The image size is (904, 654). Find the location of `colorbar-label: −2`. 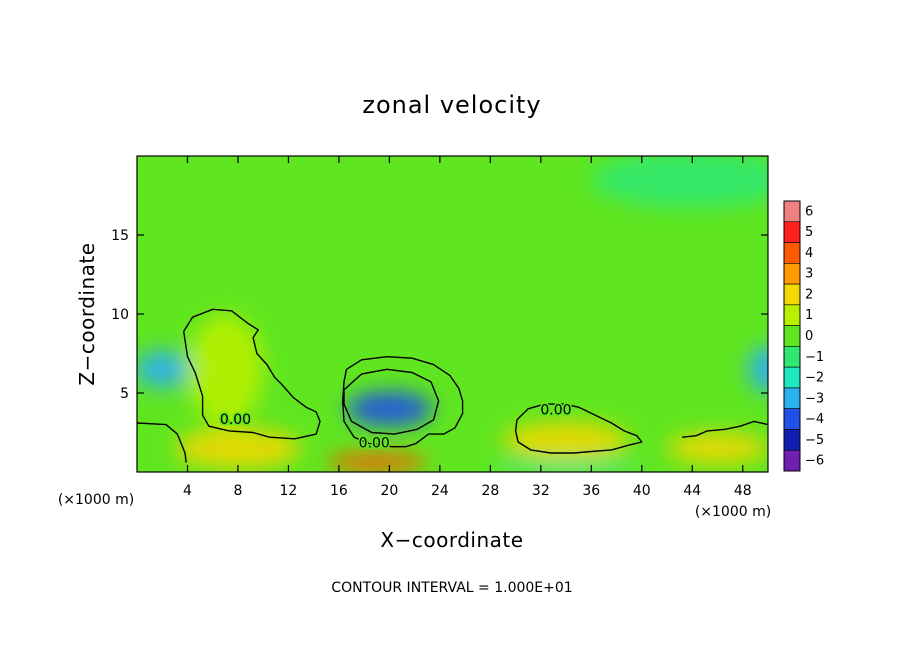

colorbar-label: −2 is located at coordinates (814, 378).